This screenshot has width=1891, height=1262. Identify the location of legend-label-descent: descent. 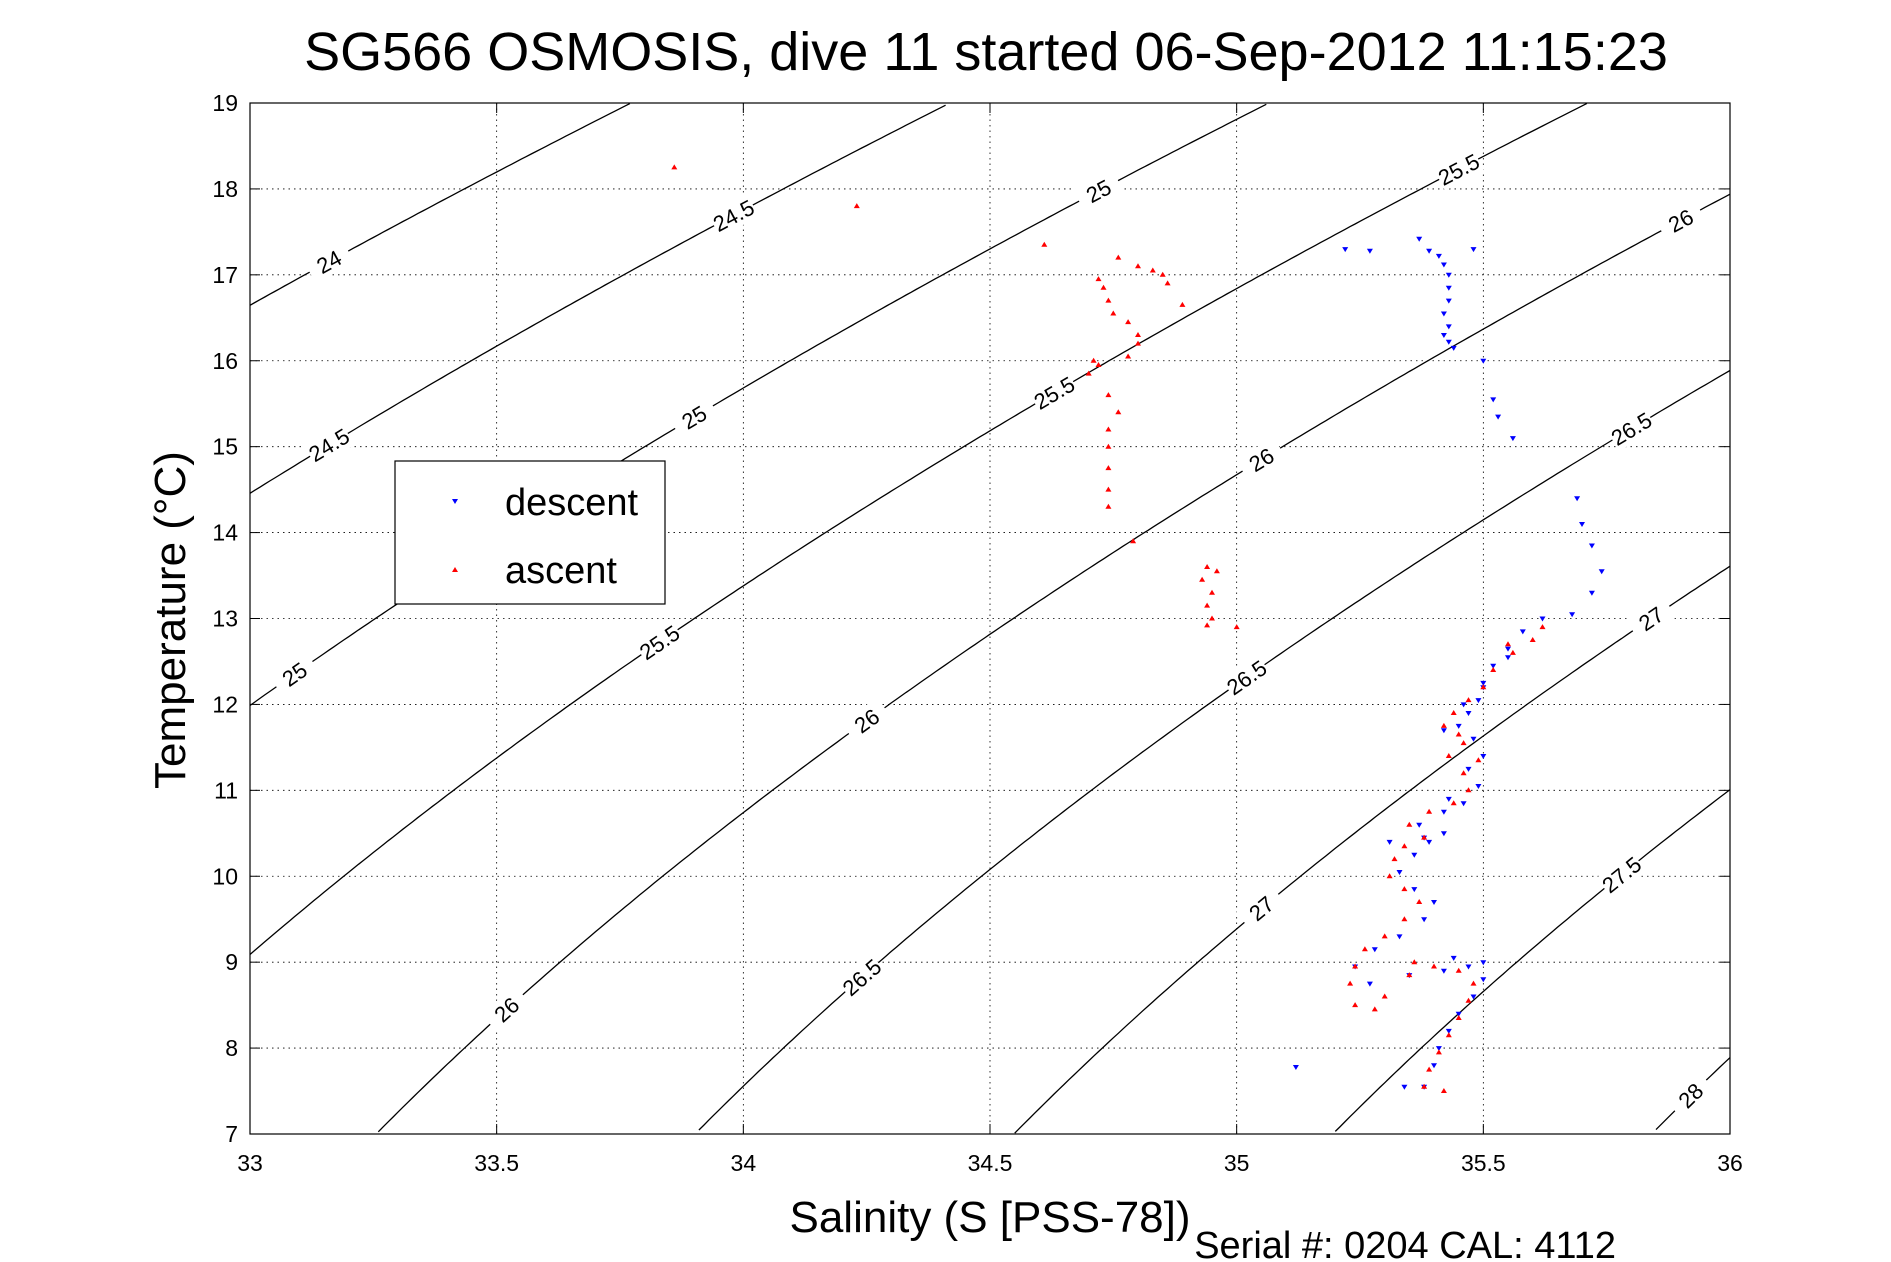
(572, 503).